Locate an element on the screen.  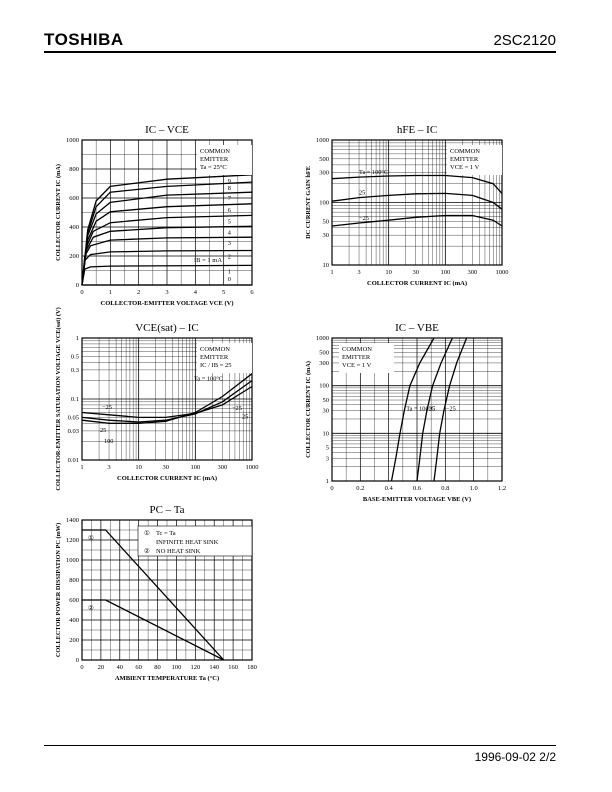
y-tick-label: 0.1 is located at coordinates (75, 399).